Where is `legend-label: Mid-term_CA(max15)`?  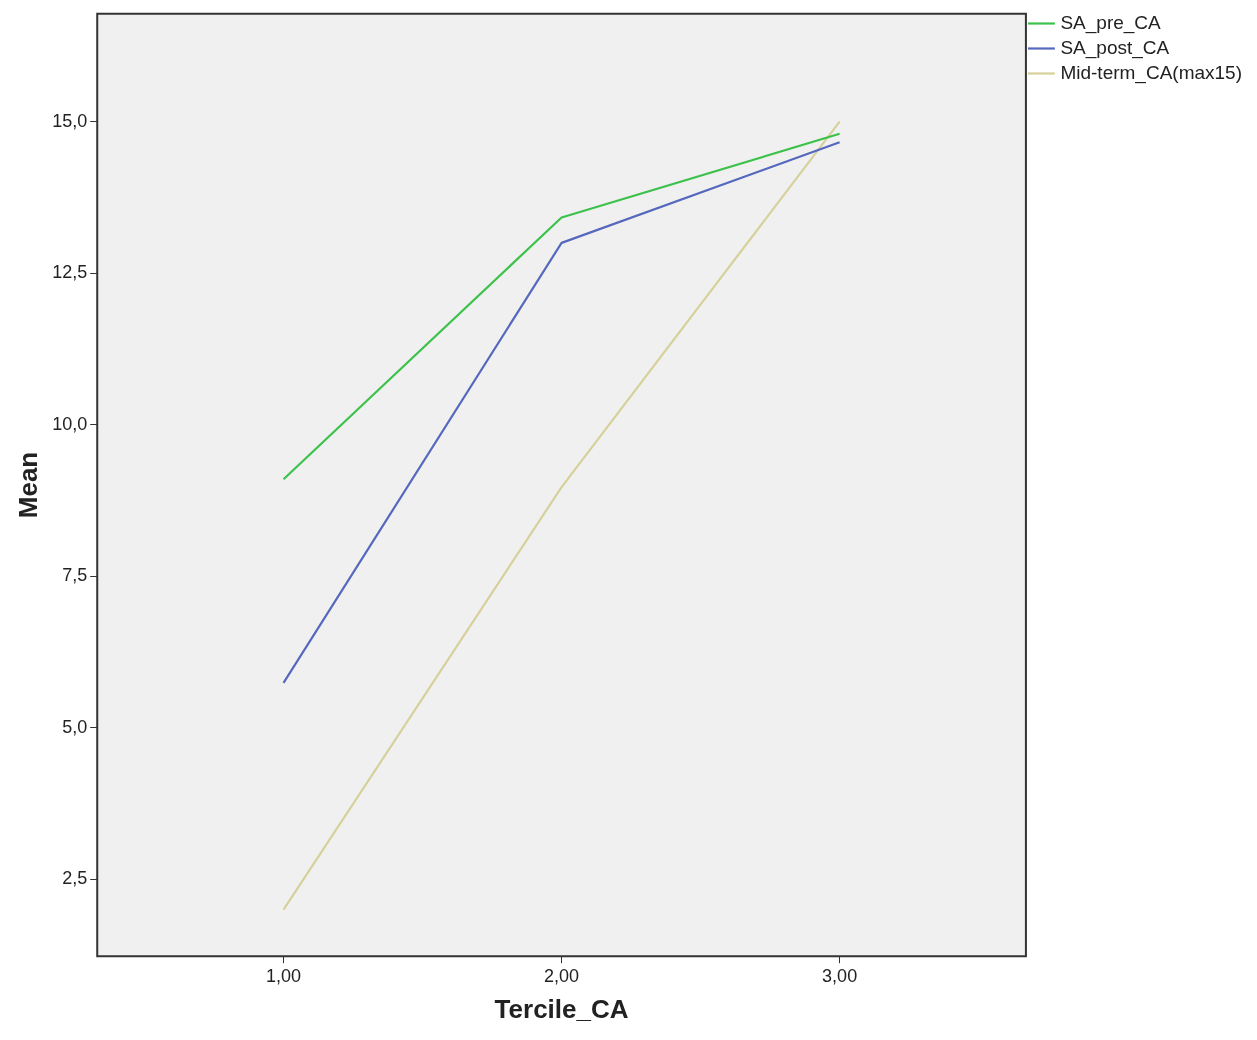 legend-label: Mid-term_CA(max15) is located at coordinates (1151, 72).